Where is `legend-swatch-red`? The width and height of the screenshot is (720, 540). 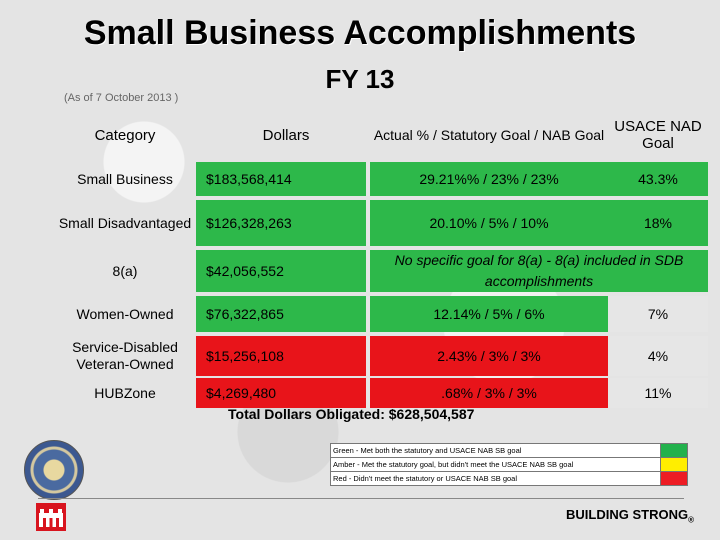 legend-swatch-red is located at coordinates (673, 478).